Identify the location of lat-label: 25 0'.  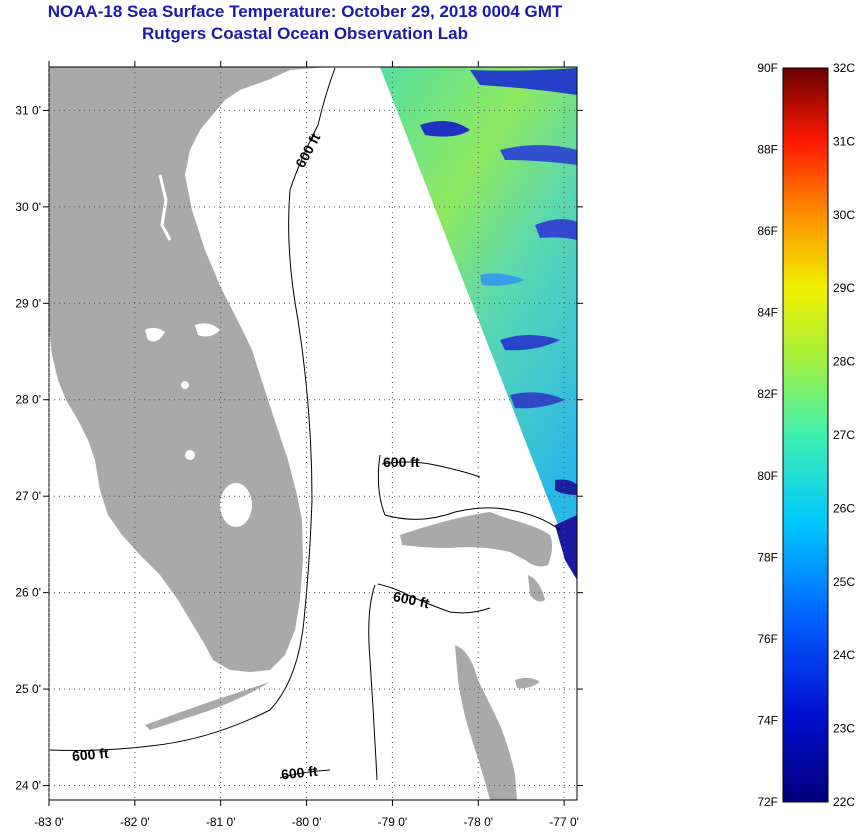
(28, 689).